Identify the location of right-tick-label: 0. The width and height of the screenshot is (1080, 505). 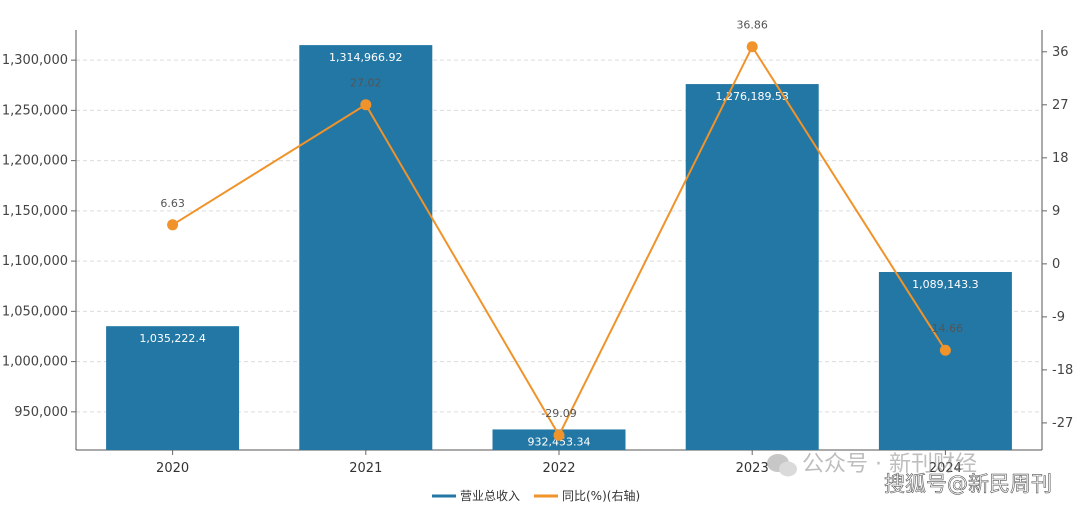
(1056, 264).